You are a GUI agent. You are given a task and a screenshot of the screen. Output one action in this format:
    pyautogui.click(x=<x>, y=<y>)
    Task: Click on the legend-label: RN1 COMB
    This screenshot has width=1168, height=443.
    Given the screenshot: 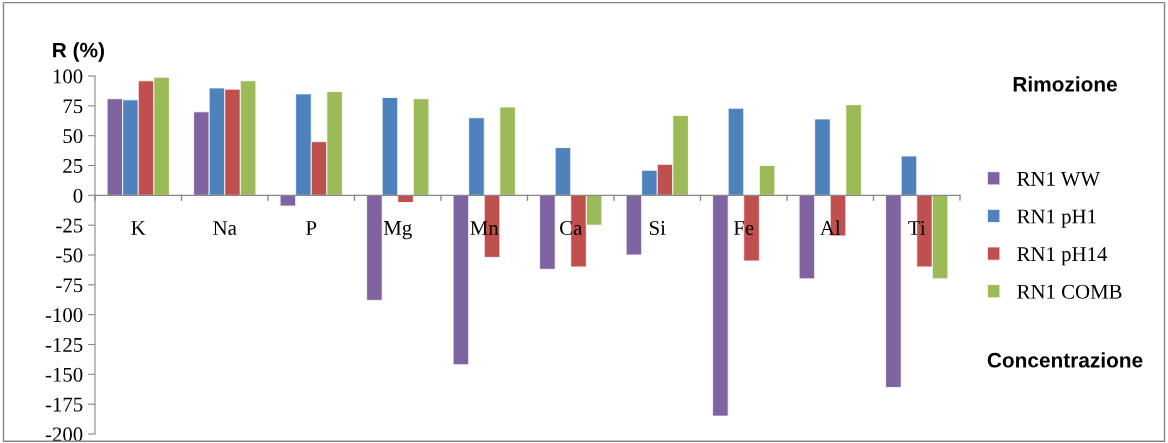 What is the action you would take?
    pyautogui.click(x=1069, y=291)
    